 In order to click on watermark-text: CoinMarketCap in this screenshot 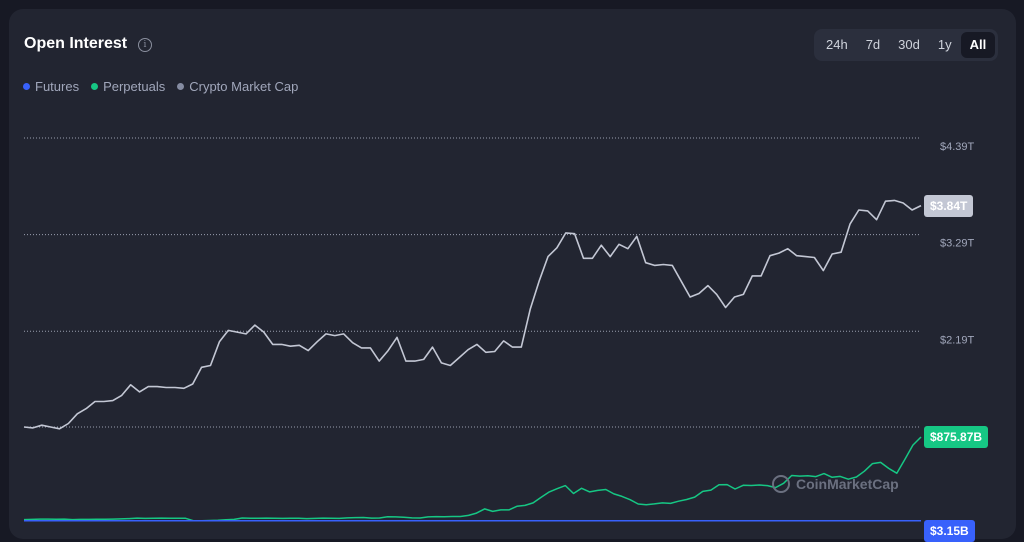, I will do `click(847, 484)`.